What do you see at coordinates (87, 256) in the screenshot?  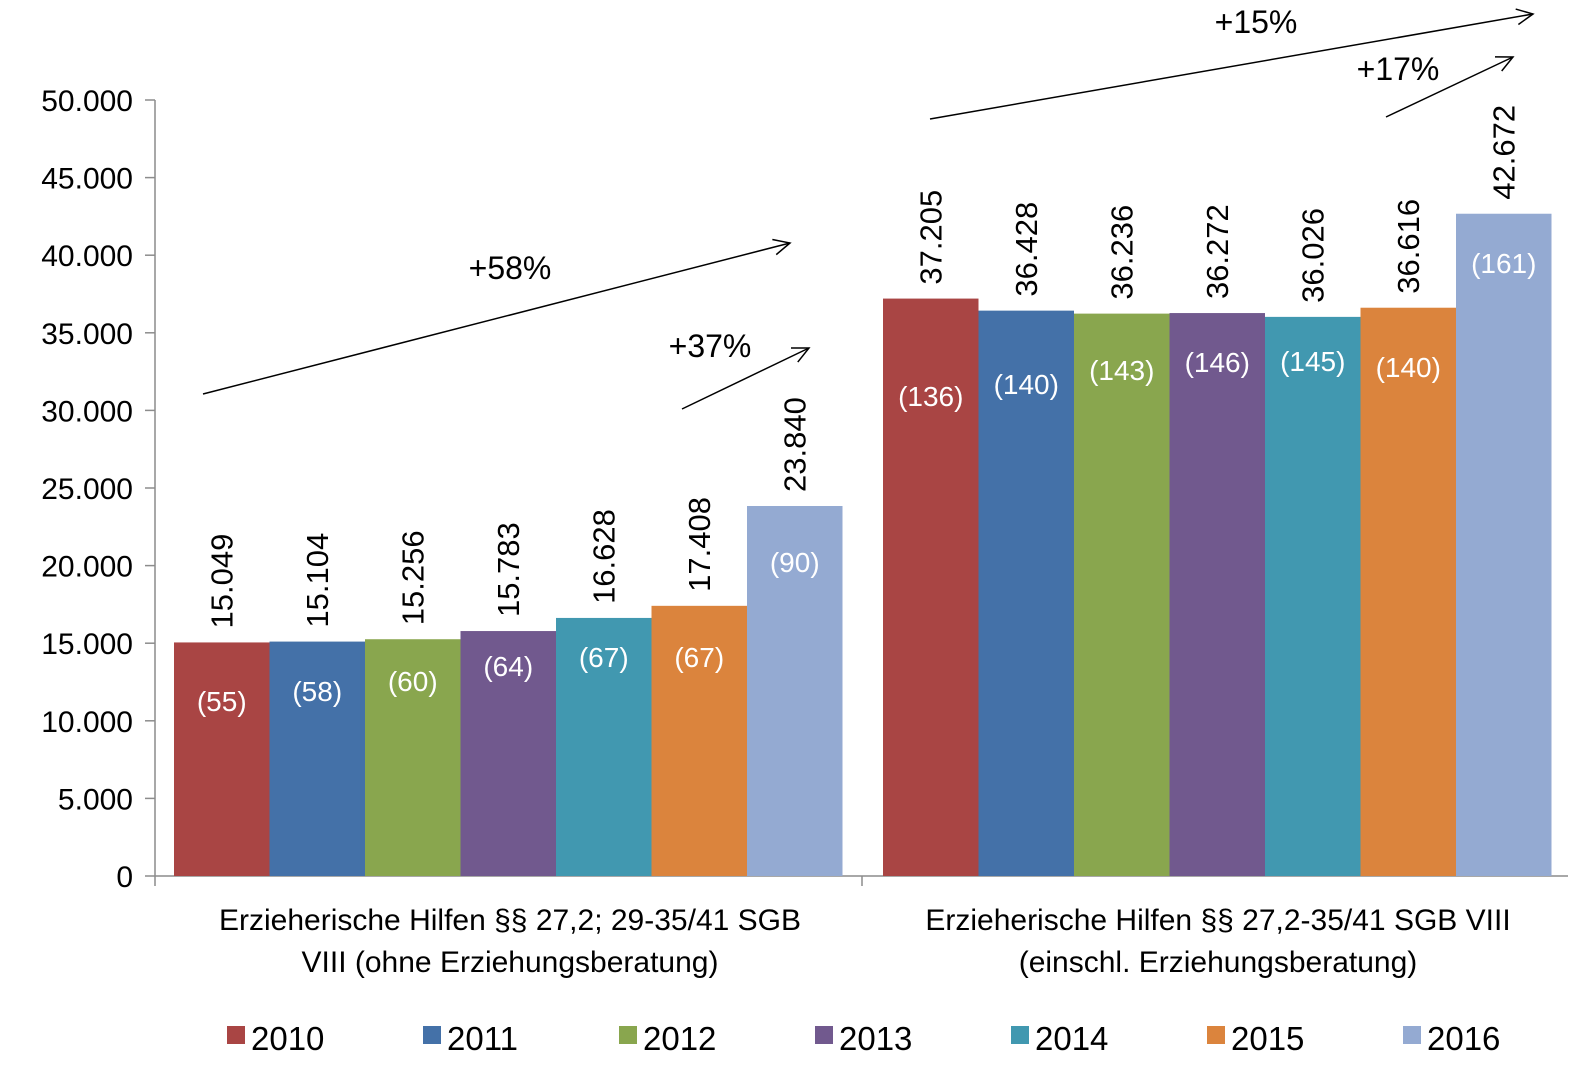 I see `y-tick-label: 40.000` at bounding box center [87, 256].